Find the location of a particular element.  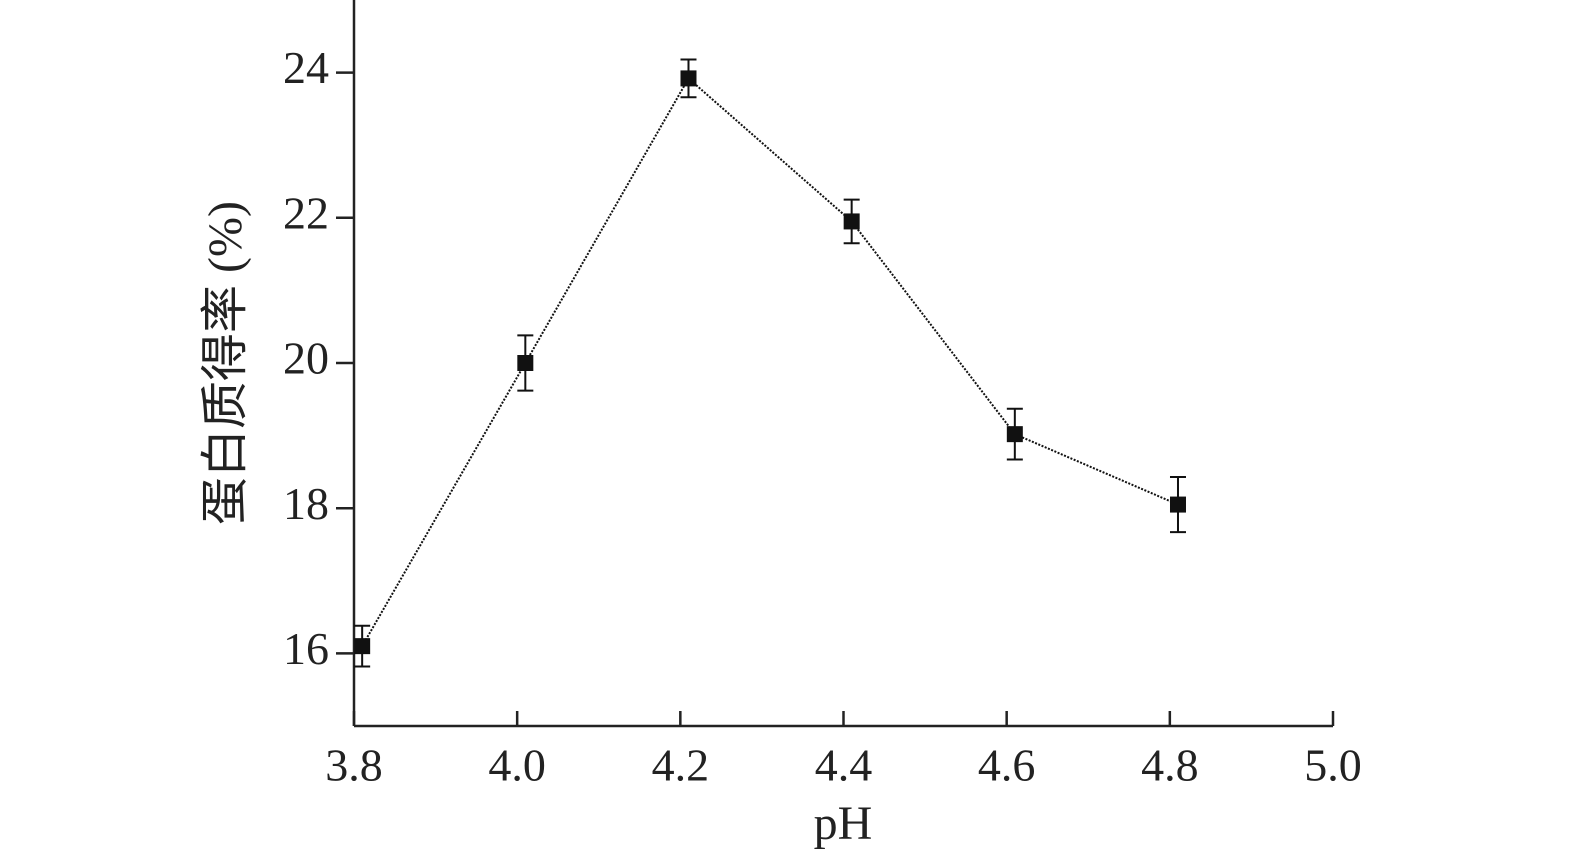

x-tick-label: 3.8 is located at coordinates (354, 765).